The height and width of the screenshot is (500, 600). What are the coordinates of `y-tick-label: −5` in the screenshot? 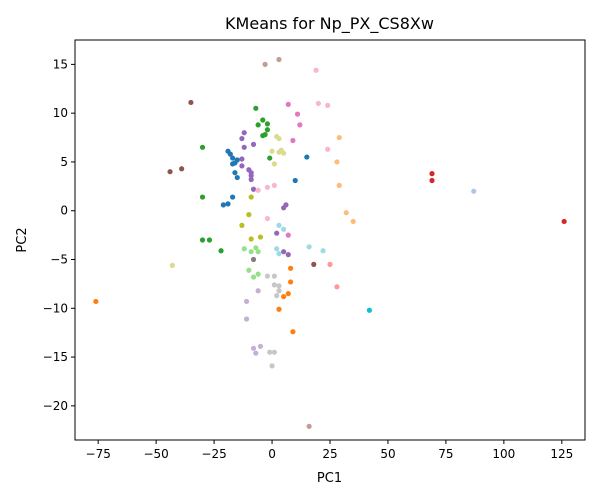 It's located at (59, 260).